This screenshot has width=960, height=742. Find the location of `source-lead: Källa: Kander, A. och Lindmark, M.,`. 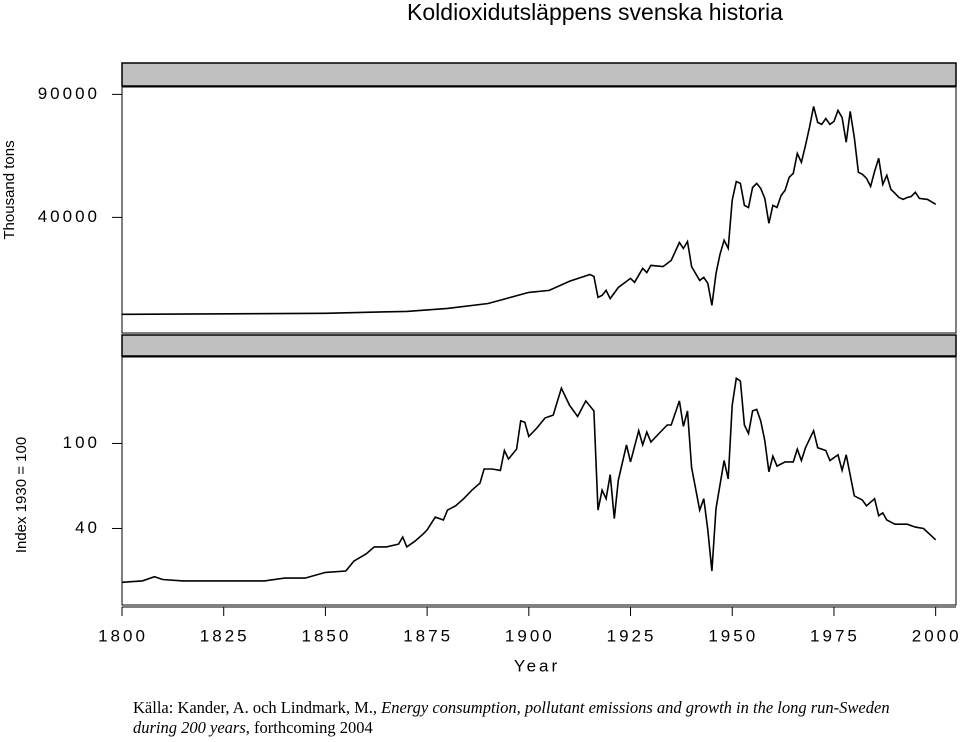

source-lead: Källa: Kander, A. och Lindmark, M., is located at coordinates (255, 707).